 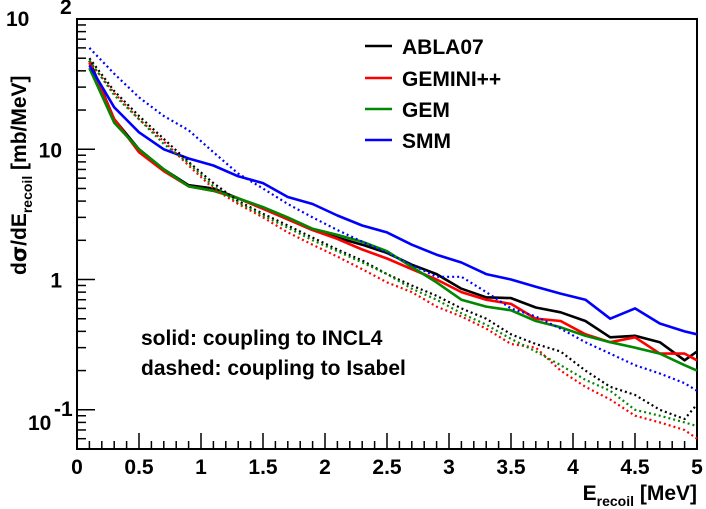 I want to click on legend: ABLA07 GEMINI++ GEM SMM, so click(x=433, y=94).